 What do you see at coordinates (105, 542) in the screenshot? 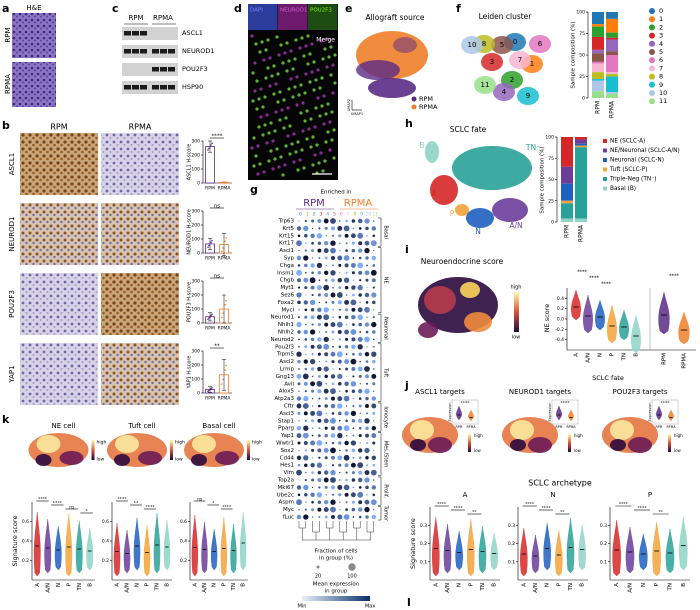
I see `y-tick-label: 0.4` at bounding box center [105, 542].